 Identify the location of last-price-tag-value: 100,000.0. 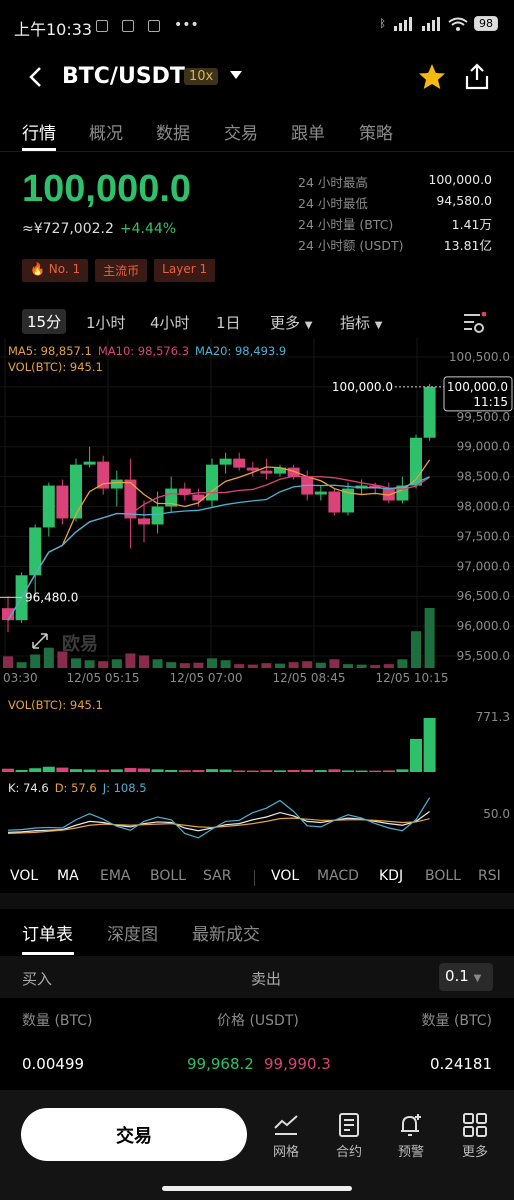
(477, 387).